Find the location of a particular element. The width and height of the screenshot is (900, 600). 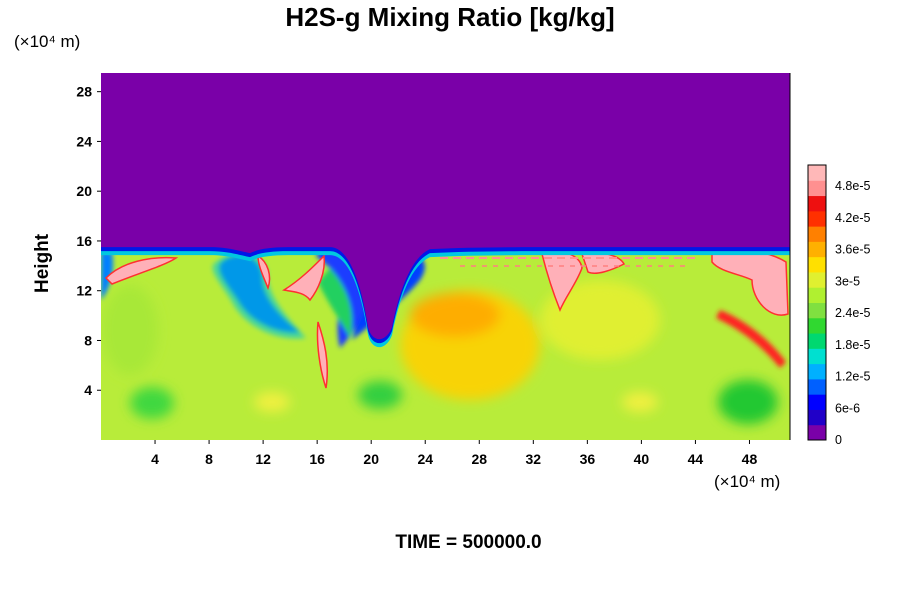

x-tick-label: 28 is located at coordinates (479, 459).